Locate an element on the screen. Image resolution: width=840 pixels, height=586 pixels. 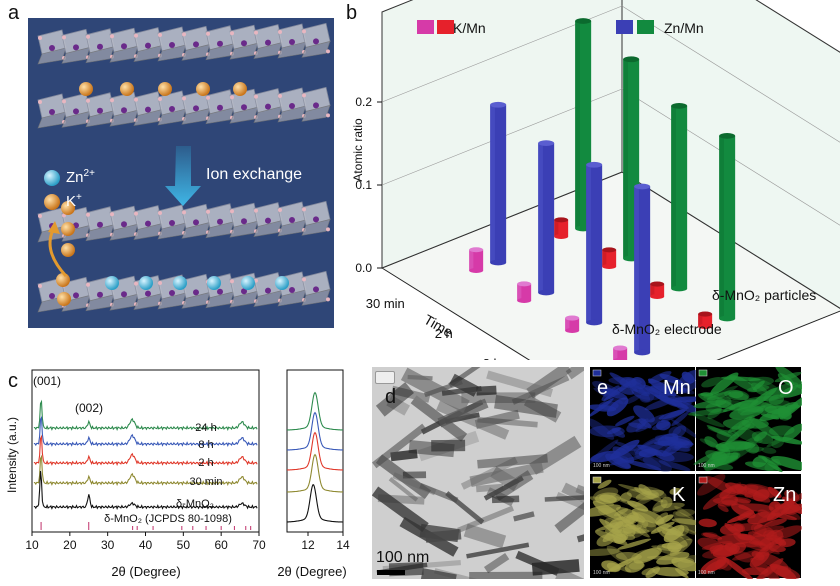
x-tick-label: 10 is located at coordinates (32, 545).